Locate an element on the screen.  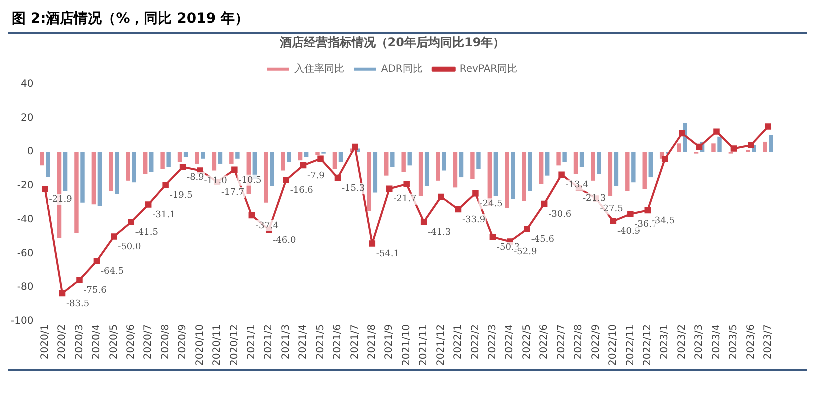
y-tick-label: 0 is located at coordinates (30, 152).